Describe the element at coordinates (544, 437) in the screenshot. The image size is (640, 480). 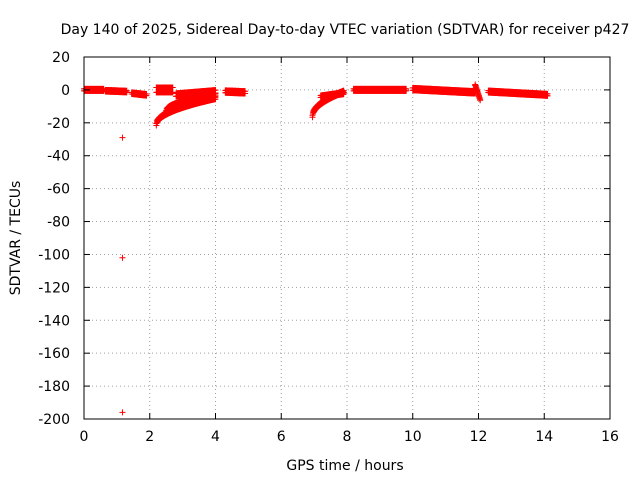
I see `x-tick-label: 14` at that location.